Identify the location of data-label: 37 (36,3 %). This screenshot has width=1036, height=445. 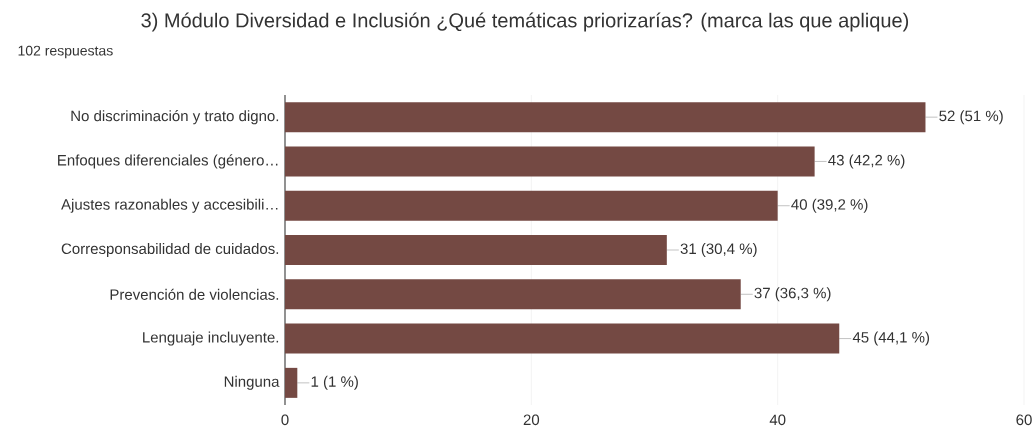
(792, 294).